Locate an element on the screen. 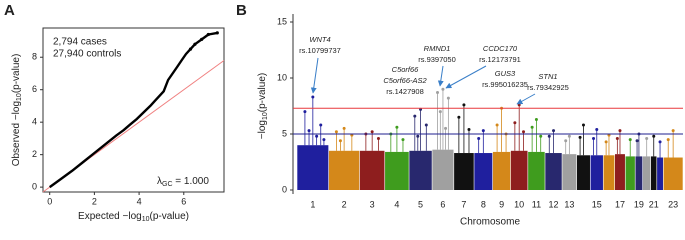  snp-label: rs.995016235 is located at coordinates (505, 84).